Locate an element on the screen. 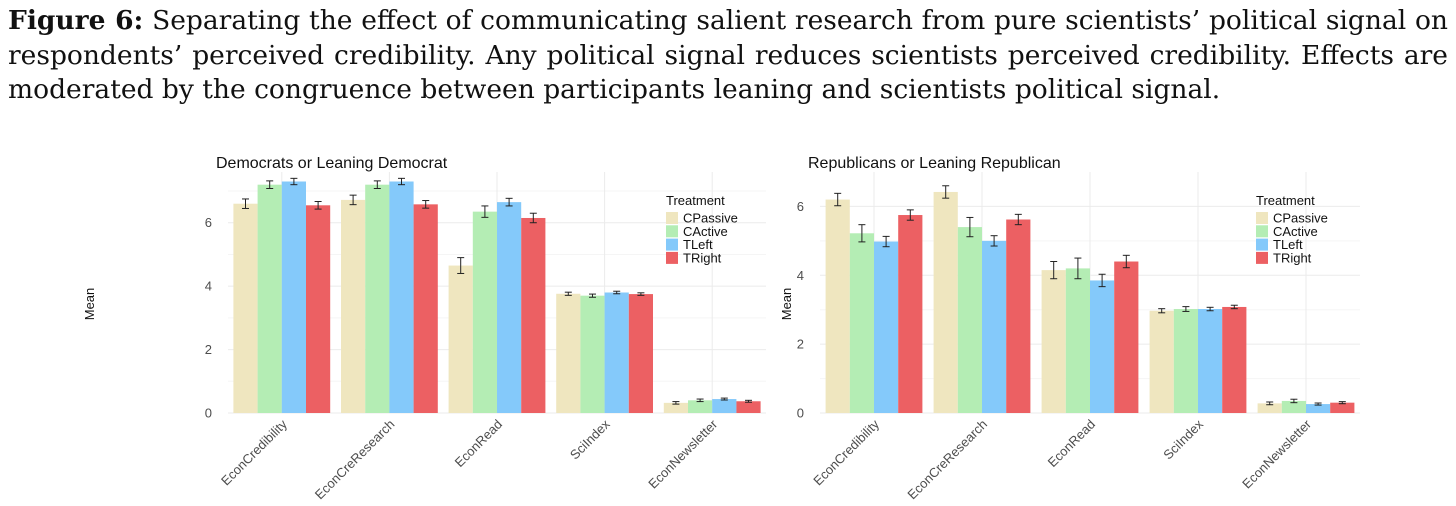 The image size is (1456, 506). y-tick-label: 6 is located at coordinates (800, 206).